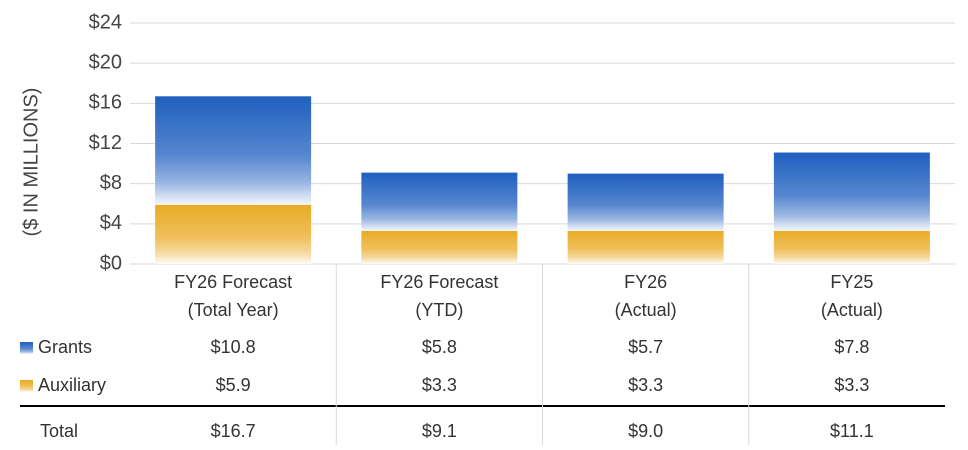 Image resolution: width=968 pixels, height=450 pixels. Describe the element at coordinates (439, 431) in the screenshot. I see `total-cell: $9.1` at that location.